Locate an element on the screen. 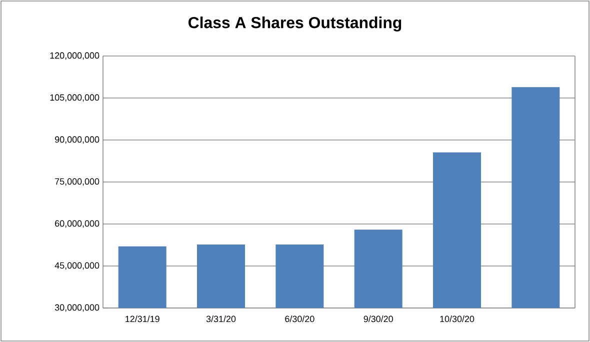 This screenshot has width=590, height=342. x-tick-label: 12/31/19 is located at coordinates (143, 319).